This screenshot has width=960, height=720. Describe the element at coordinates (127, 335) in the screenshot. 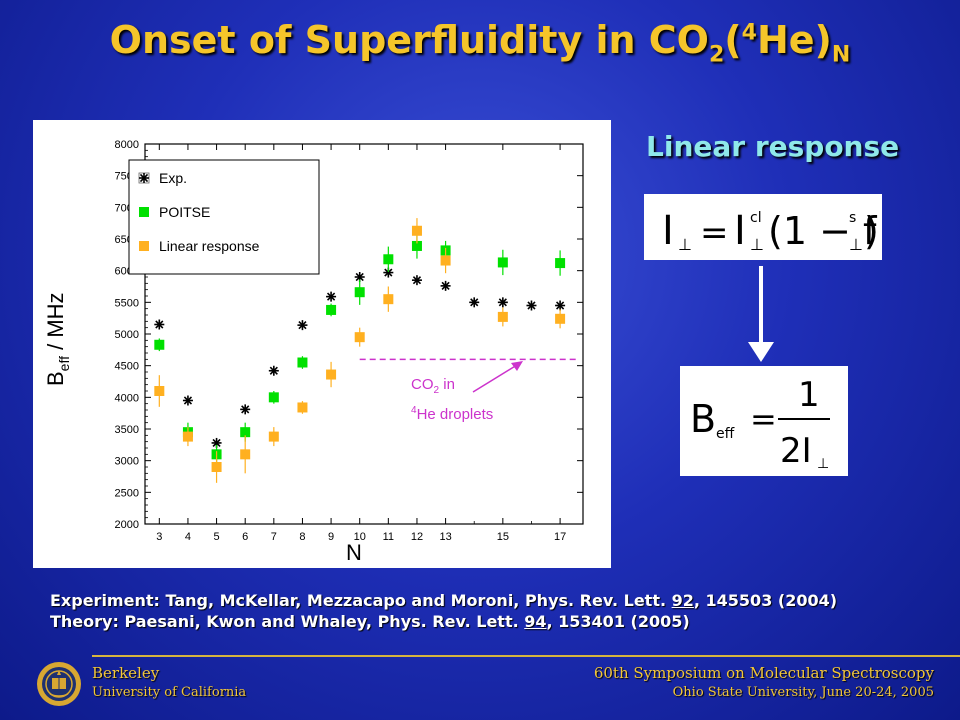

I see `y-tick-label: 5000` at that location.